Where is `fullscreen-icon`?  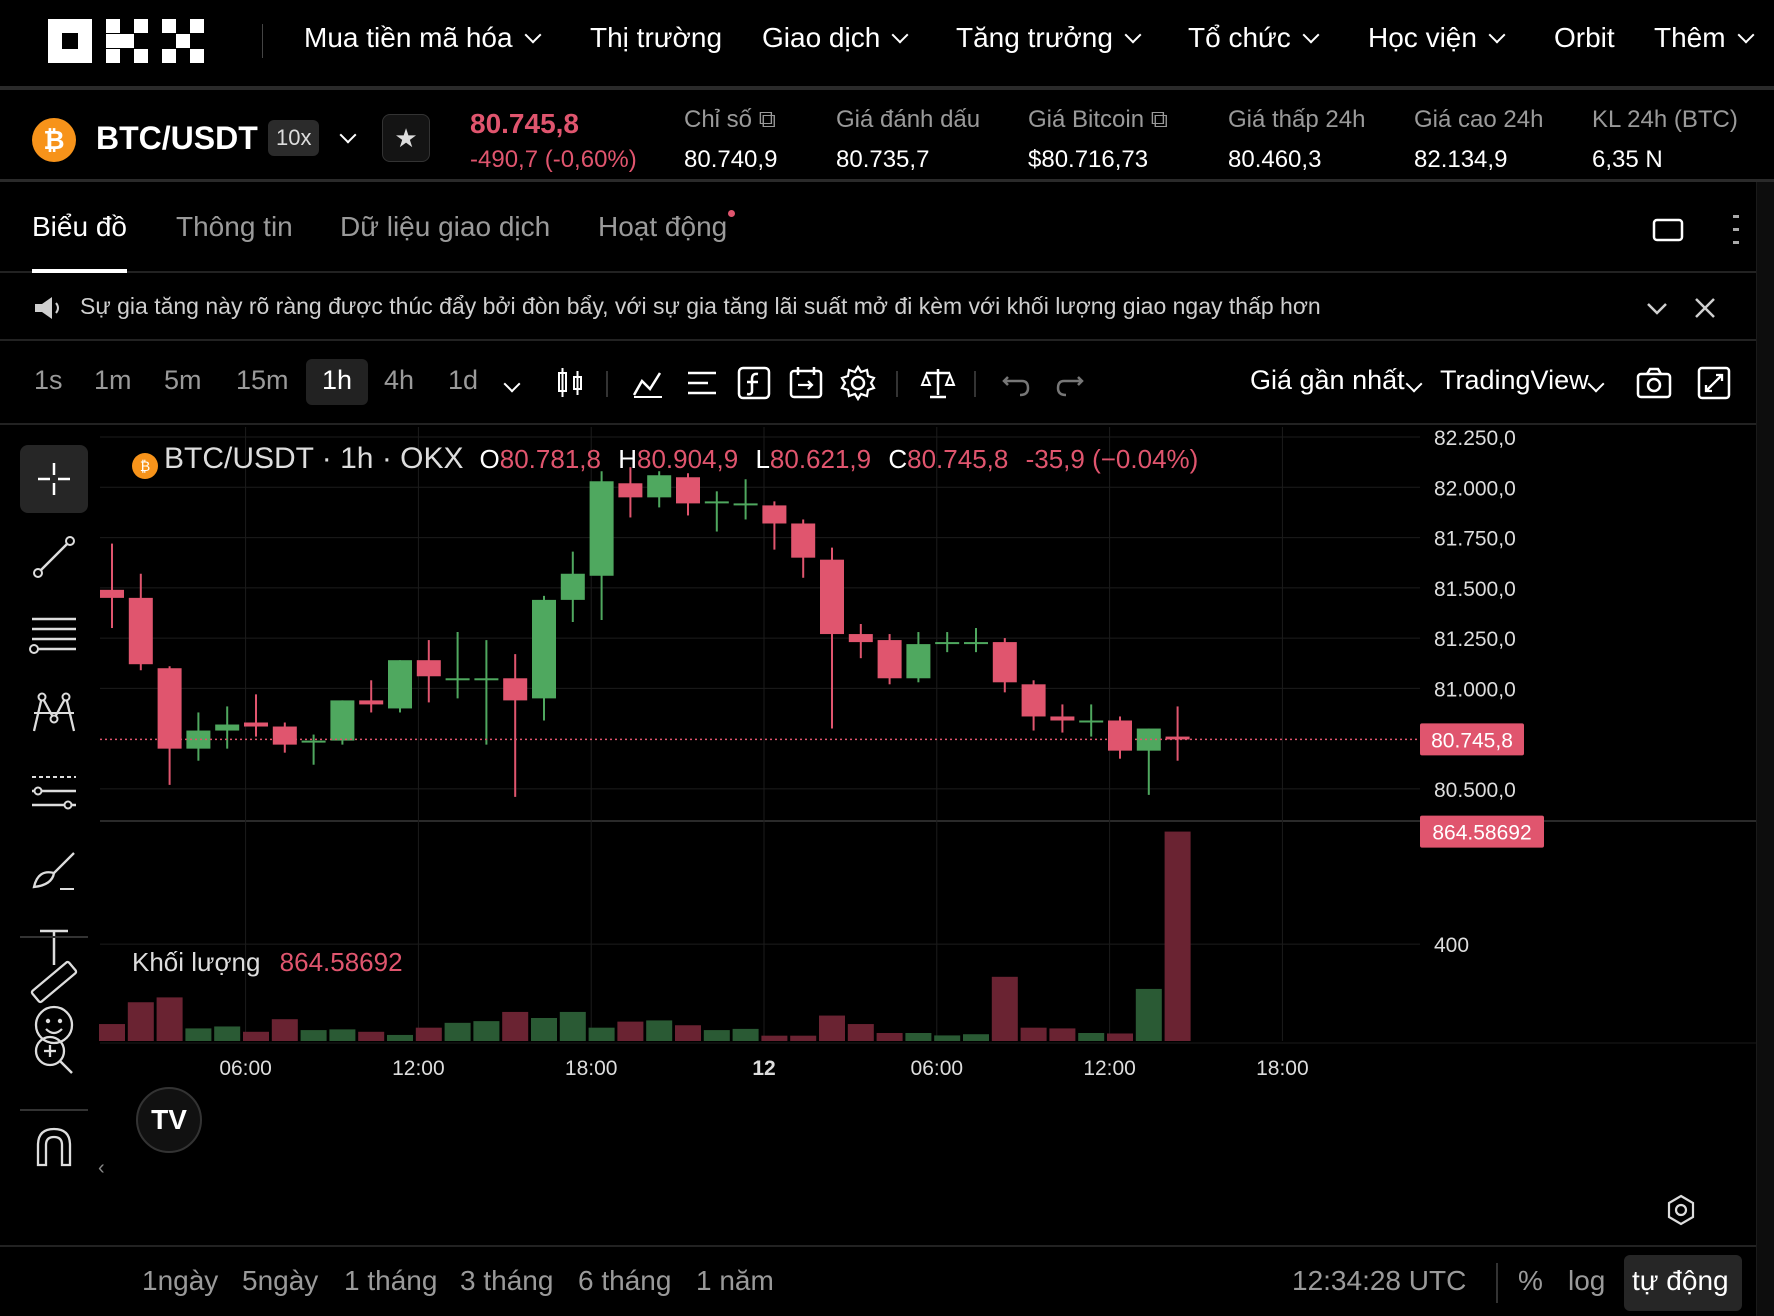
fullscreen-icon is located at coordinates (1714, 383).